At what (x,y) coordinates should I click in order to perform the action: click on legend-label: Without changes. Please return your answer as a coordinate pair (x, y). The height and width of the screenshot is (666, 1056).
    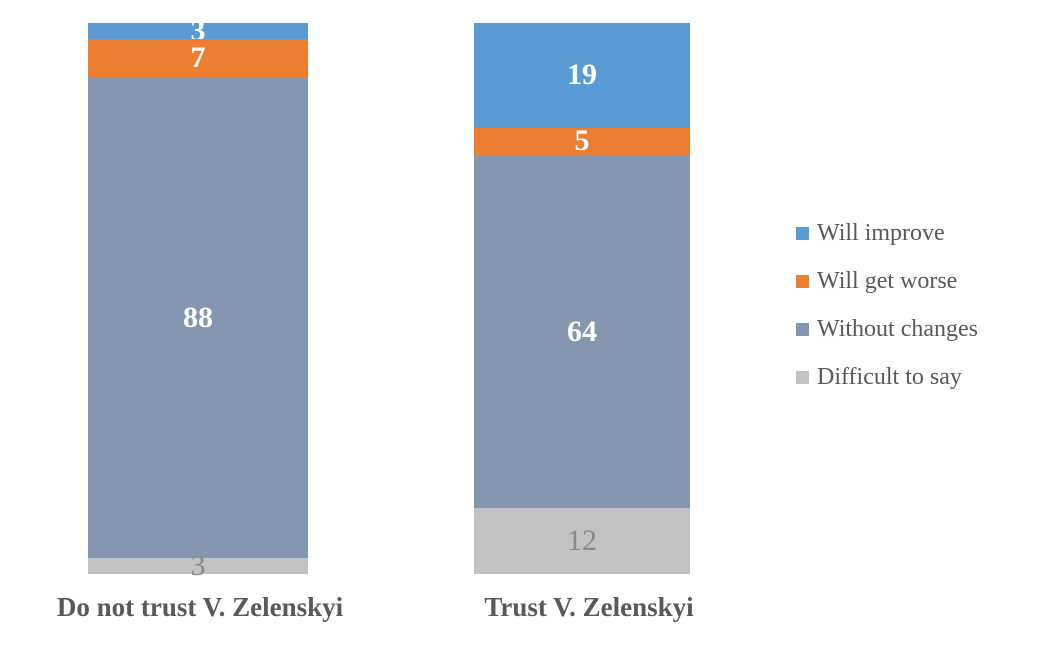
    Looking at the image, I should click on (897, 329).